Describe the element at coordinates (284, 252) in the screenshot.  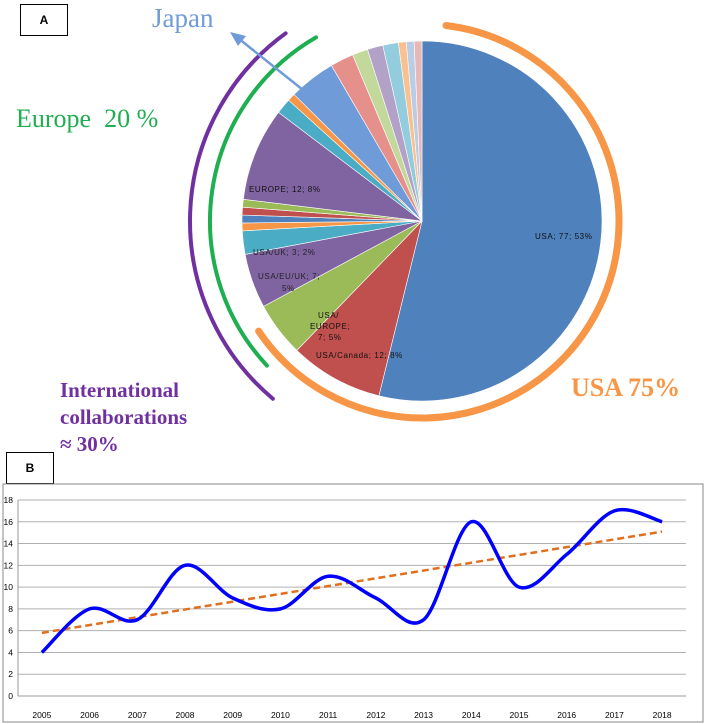
I see `slice-label-usa-uk: USA/UK; 3; 2%` at that location.